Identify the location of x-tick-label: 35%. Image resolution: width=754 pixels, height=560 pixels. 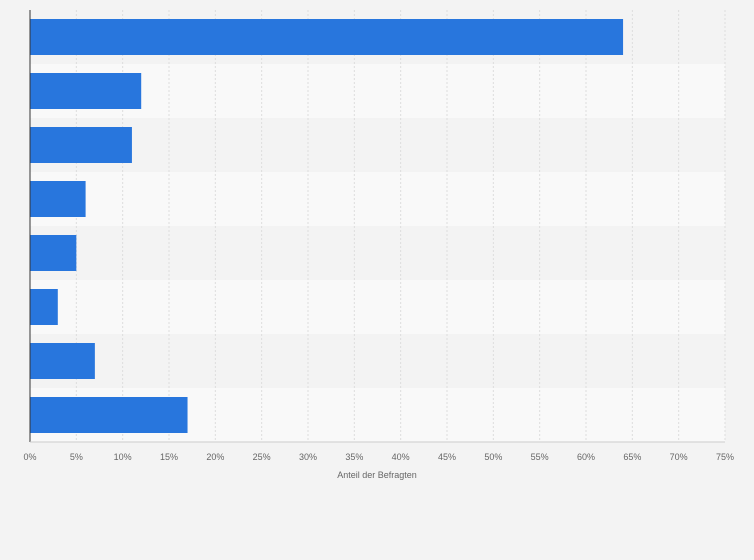
(354, 457).